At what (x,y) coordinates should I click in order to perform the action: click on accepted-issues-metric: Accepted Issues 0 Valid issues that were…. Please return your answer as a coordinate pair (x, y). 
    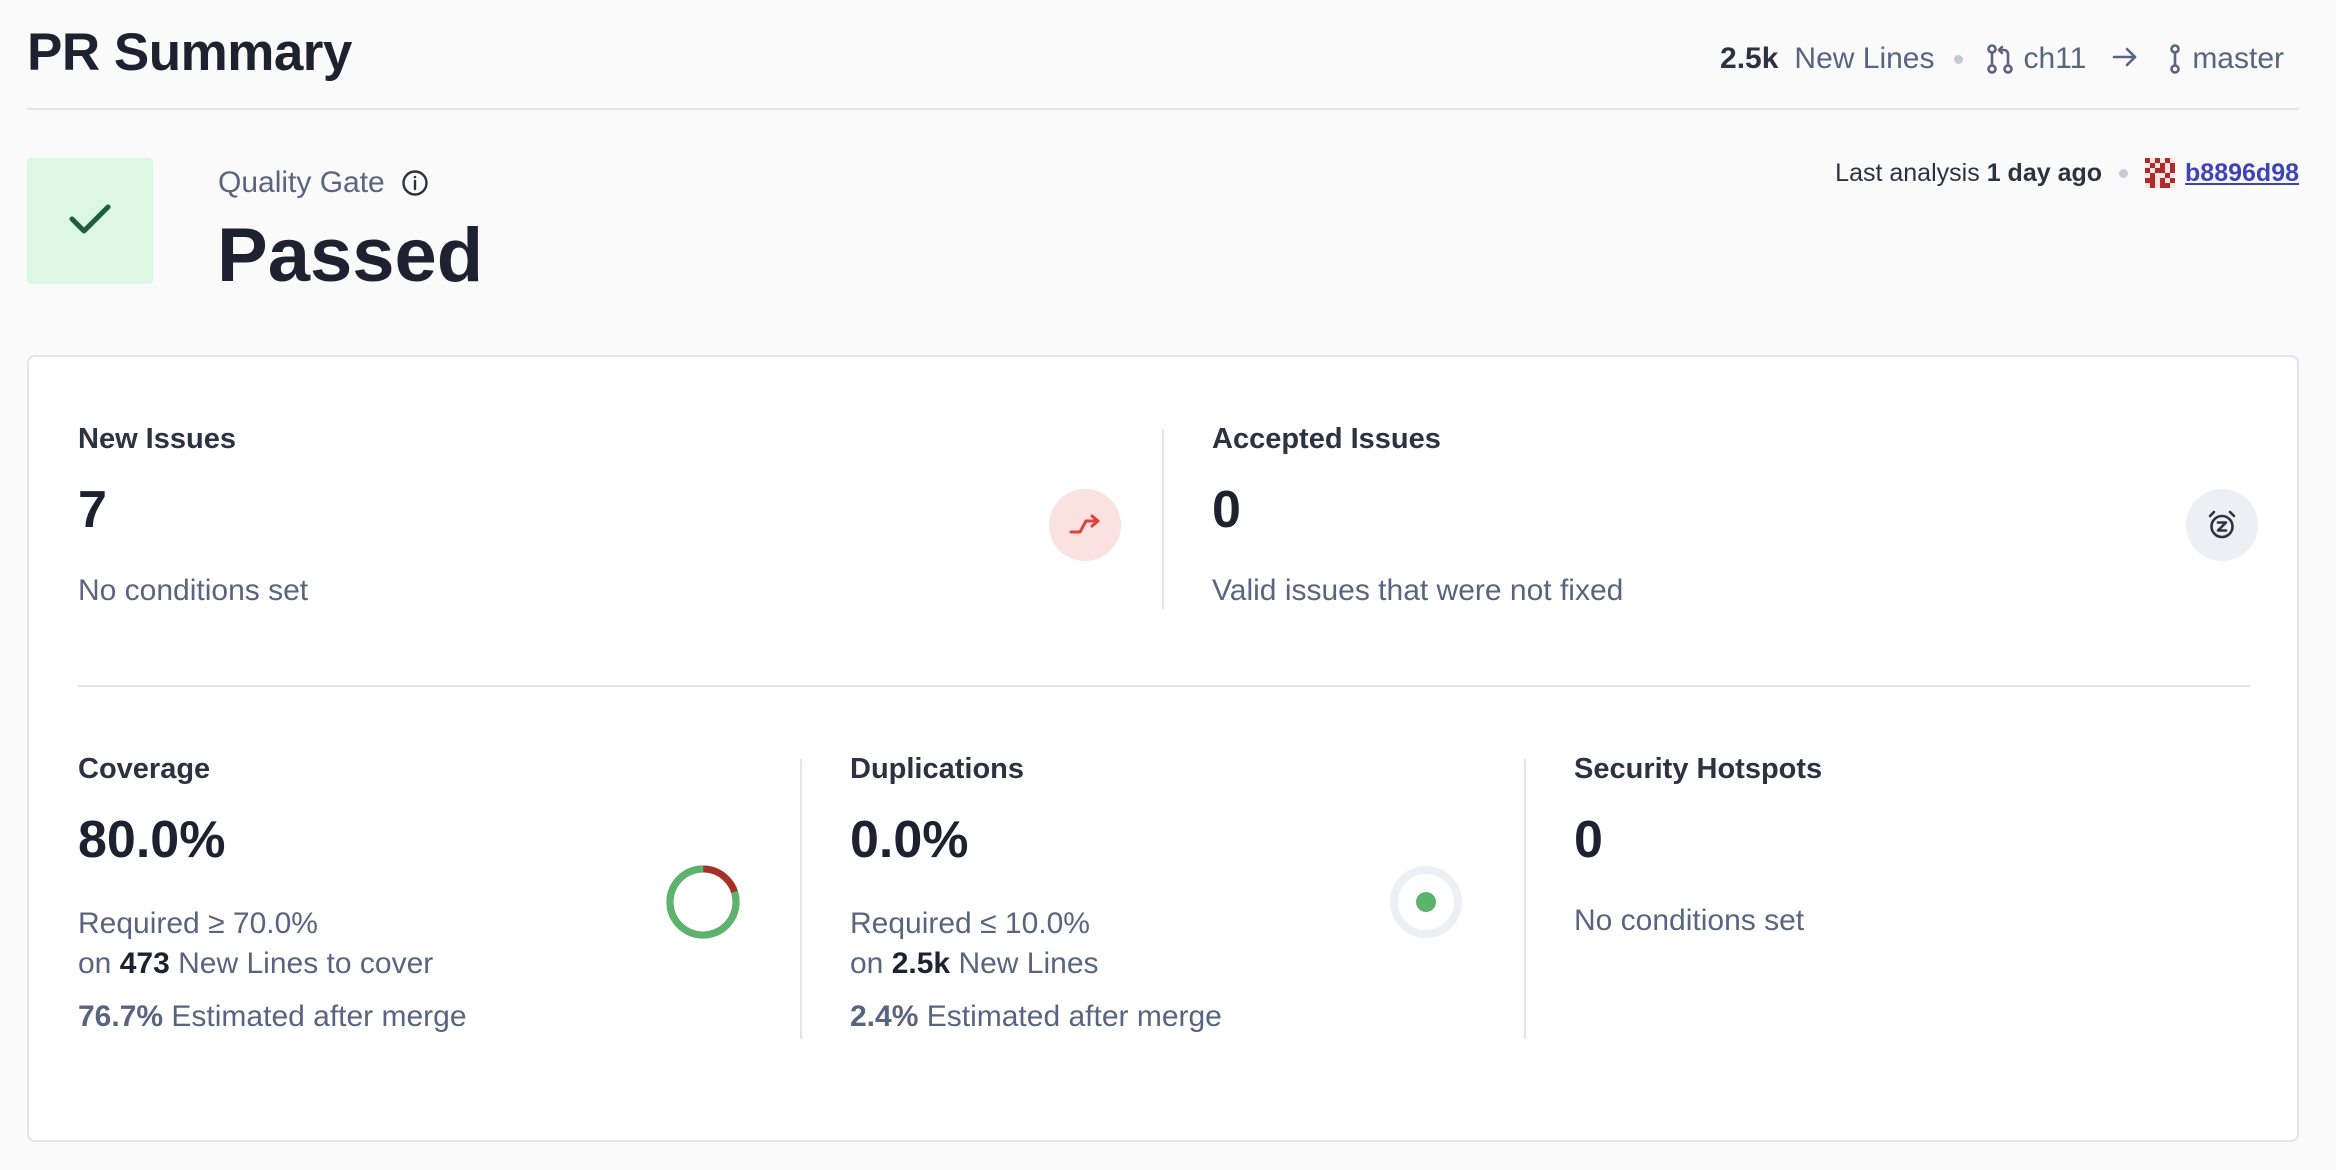
    Looking at the image, I should click on (1712, 515).